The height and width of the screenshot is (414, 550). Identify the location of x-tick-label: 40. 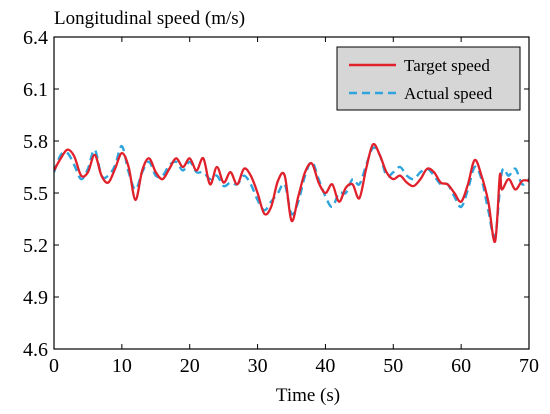
(325, 366).